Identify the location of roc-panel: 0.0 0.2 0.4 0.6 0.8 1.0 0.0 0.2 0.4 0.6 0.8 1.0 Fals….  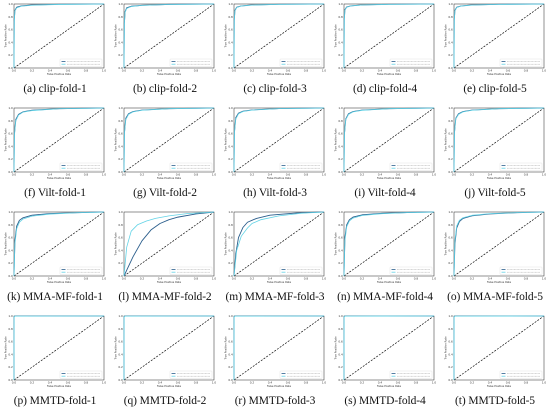
(275, 260).